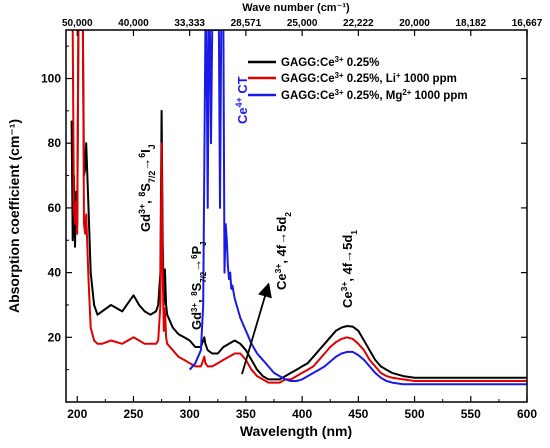 The width and height of the screenshot is (550, 448). What do you see at coordinates (189, 23) in the screenshot?
I see `top-tick-label: 33,333` at bounding box center [189, 23].